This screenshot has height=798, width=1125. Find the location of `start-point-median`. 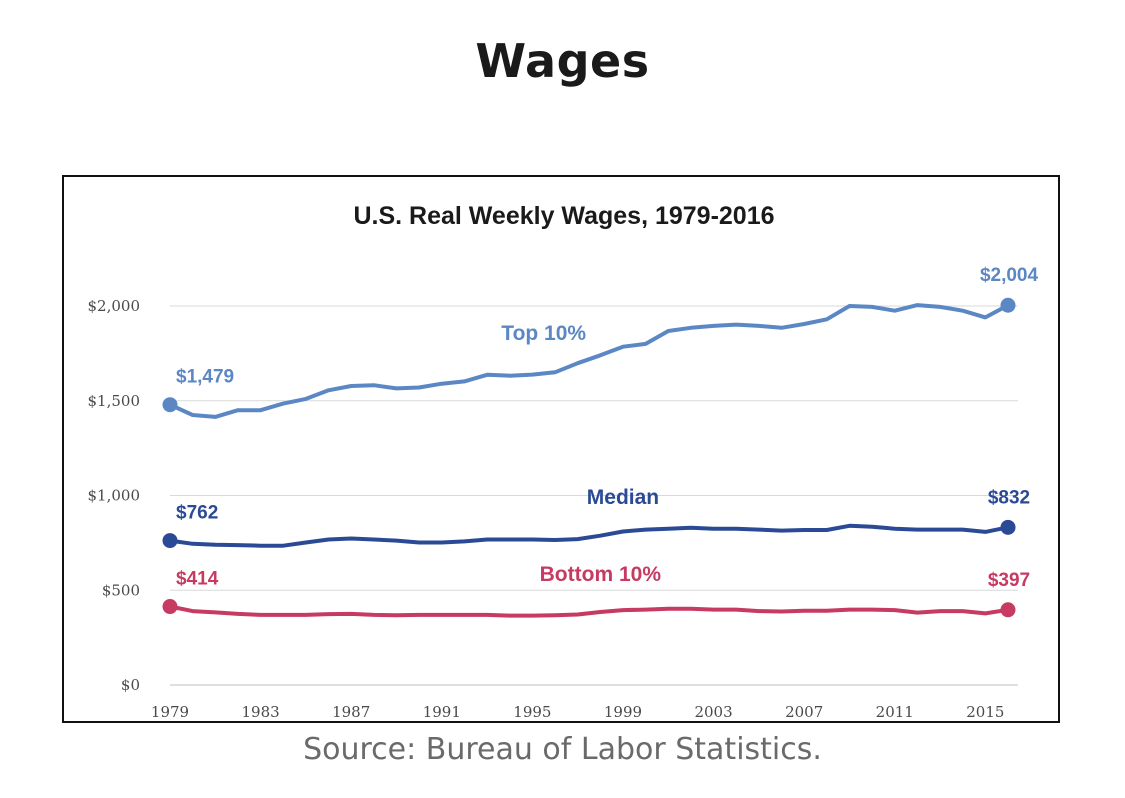

start-point-median is located at coordinates (170, 541).